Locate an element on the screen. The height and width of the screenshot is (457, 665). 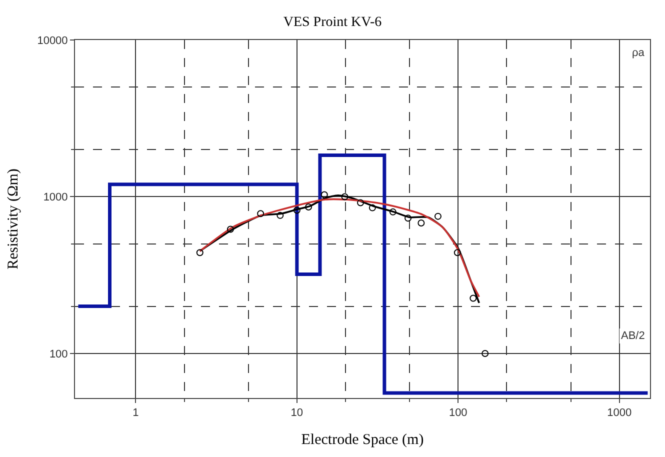
x-tick-label: 1 is located at coordinates (135, 413).